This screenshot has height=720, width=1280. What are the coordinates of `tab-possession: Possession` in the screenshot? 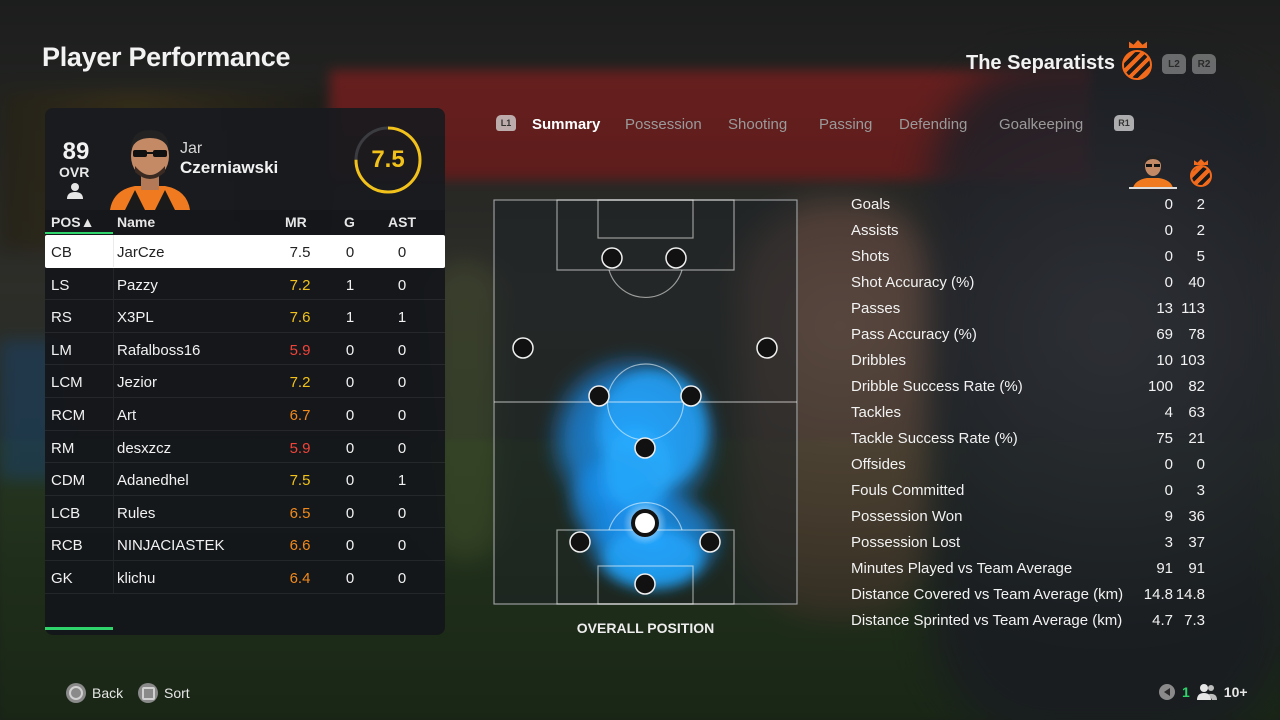 It's located at (663, 124).